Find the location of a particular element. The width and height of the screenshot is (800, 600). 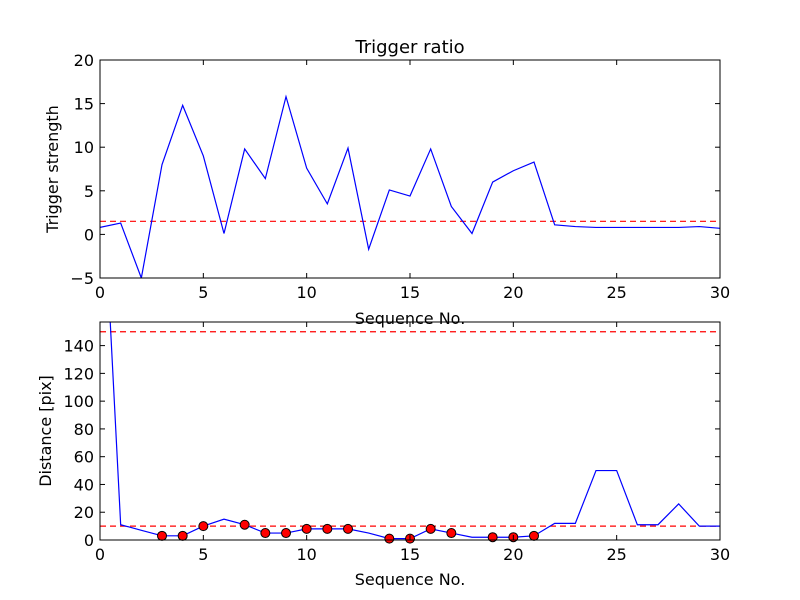

top-x-tick-label: 5 is located at coordinates (203, 292).